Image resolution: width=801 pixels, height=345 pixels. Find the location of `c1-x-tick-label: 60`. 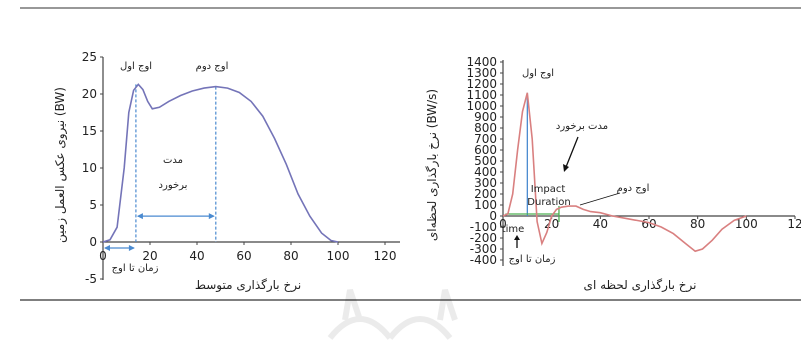

c1-x-tick-label: 60 is located at coordinates (243, 256).